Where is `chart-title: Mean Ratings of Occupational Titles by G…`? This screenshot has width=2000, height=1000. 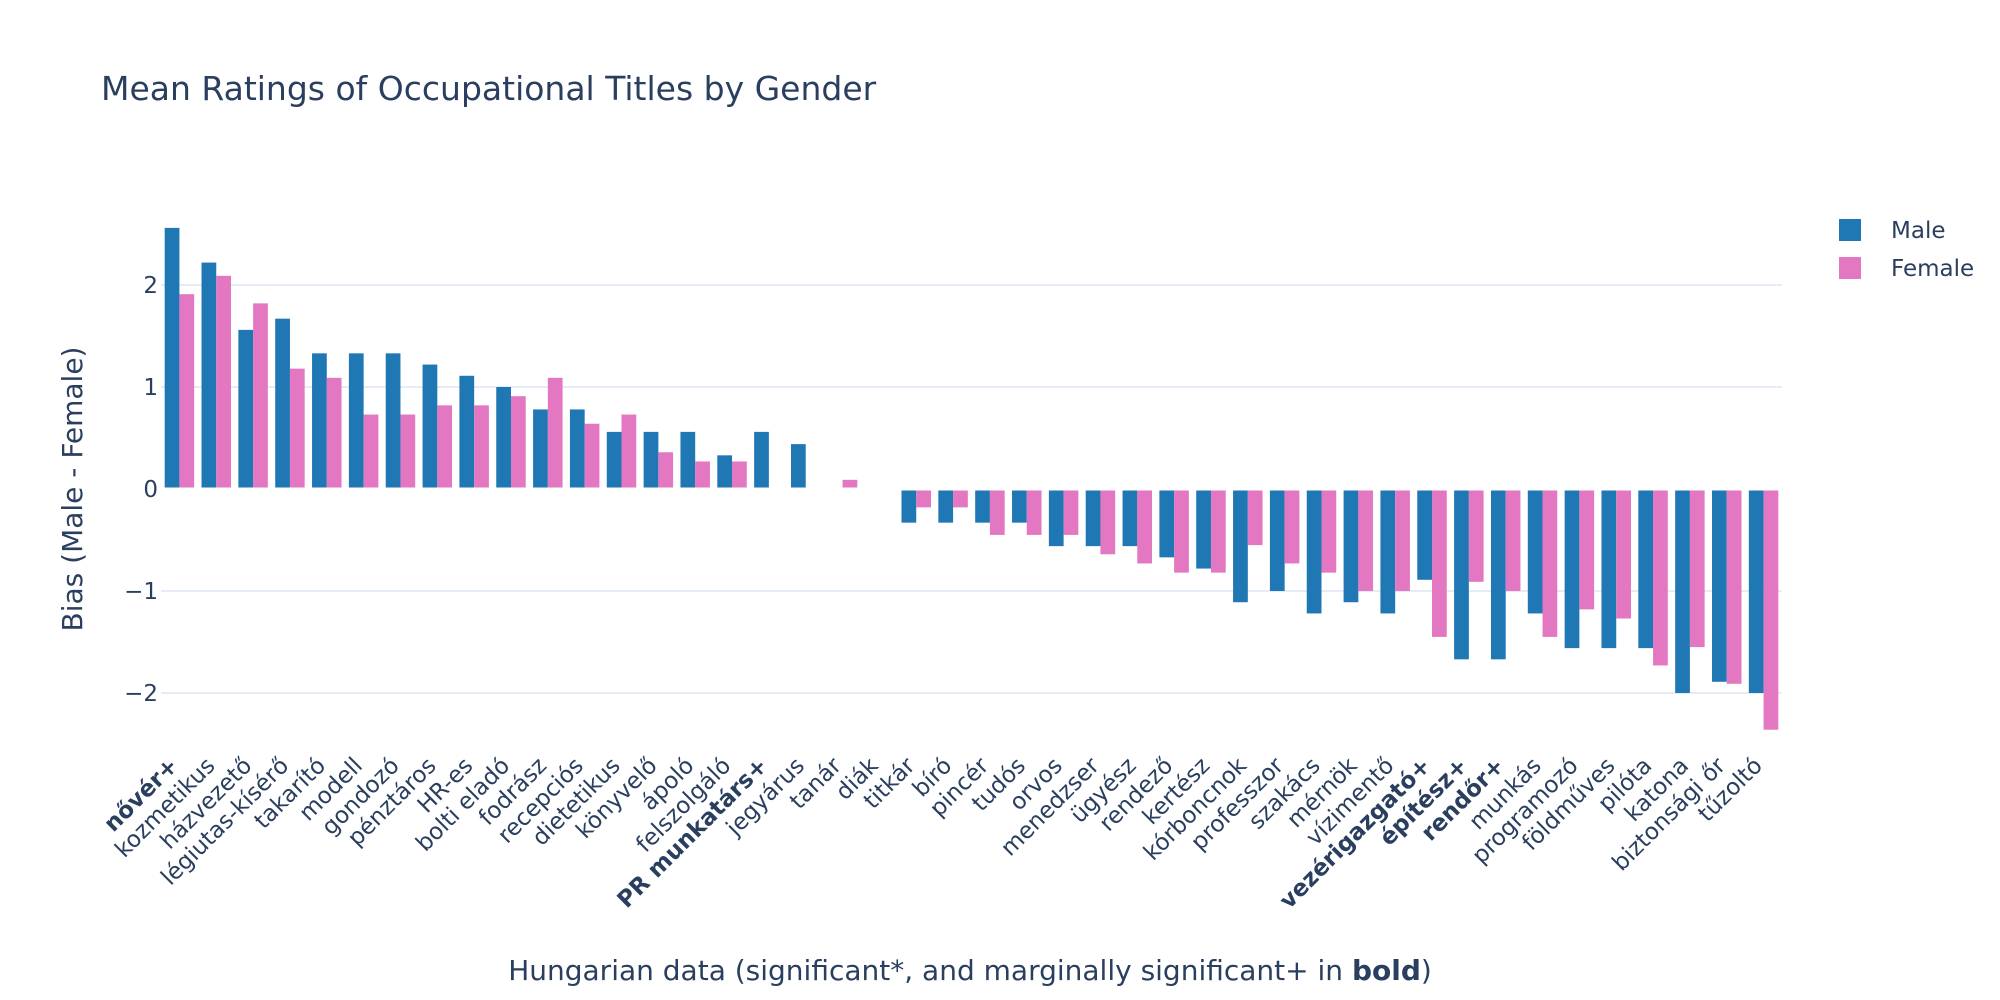 chart-title: Mean Ratings of Occupational Titles by G… is located at coordinates (489, 88).